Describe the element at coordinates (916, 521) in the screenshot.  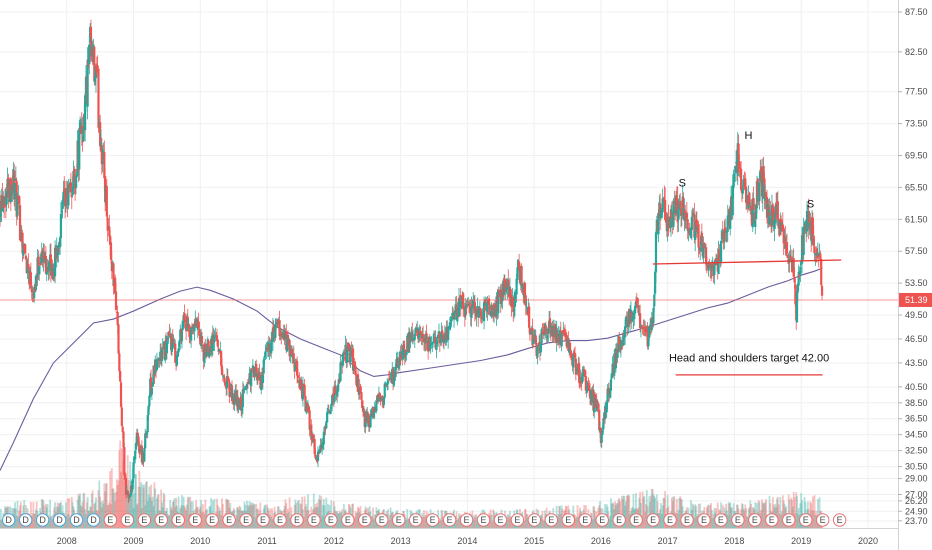
I see `y-tick-label: 23.70` at that location.